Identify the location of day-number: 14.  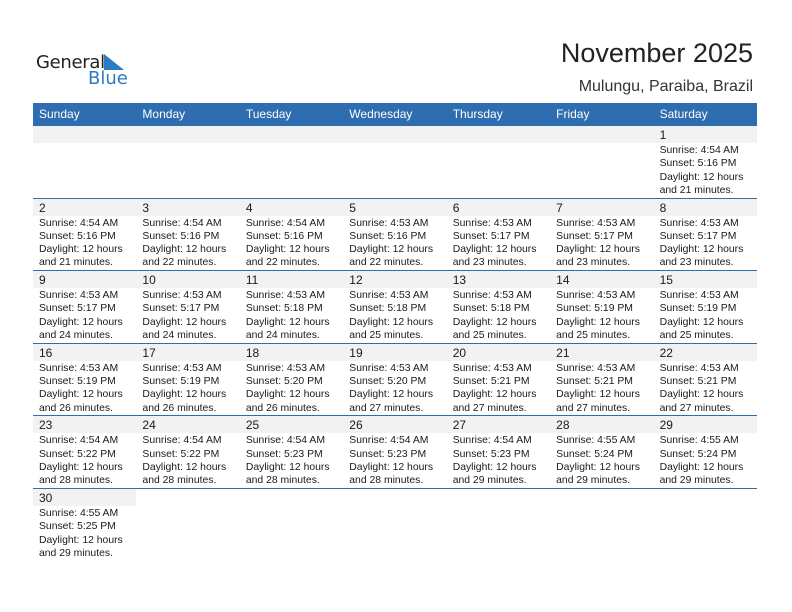
(602, 280).